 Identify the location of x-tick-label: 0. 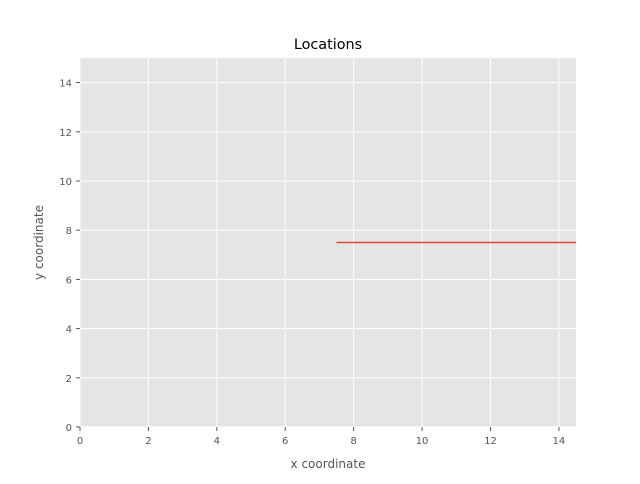
(80, 441).